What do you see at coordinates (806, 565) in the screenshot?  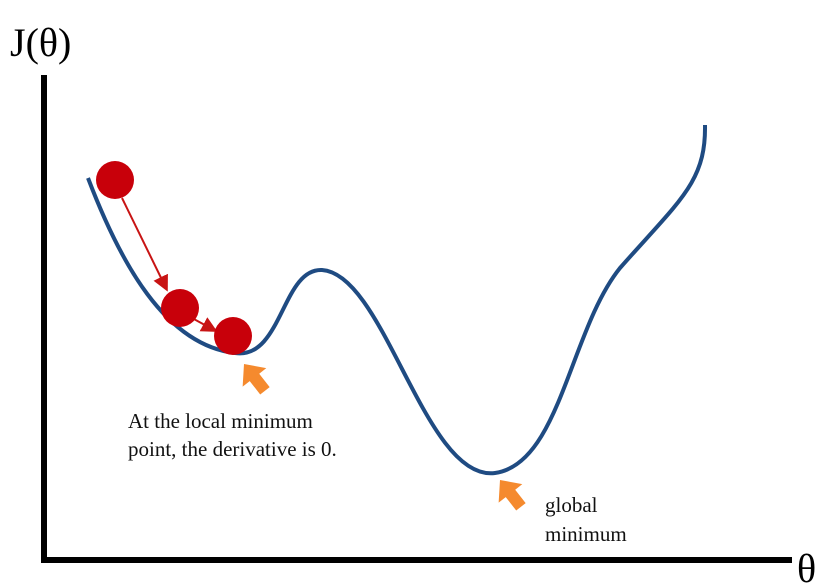 I see `x-axis-label: θ` at bounding box center [806, 565].